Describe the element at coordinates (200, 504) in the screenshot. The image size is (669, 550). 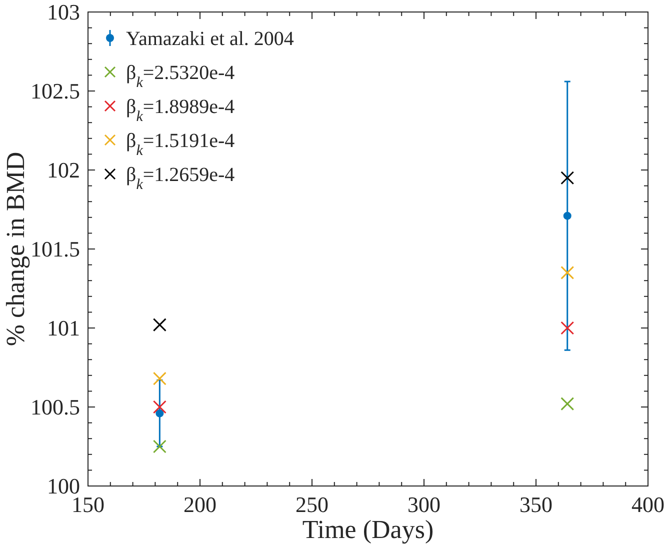
I see `x-tick-label: 200` at that location.